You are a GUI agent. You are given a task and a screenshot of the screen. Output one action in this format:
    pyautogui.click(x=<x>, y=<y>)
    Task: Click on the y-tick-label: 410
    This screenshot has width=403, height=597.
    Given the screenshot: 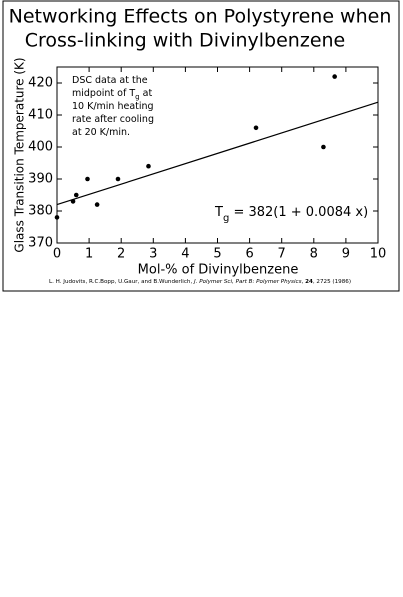 What is the action you would take?
    pyautogui.click(x=40, y=115)
    